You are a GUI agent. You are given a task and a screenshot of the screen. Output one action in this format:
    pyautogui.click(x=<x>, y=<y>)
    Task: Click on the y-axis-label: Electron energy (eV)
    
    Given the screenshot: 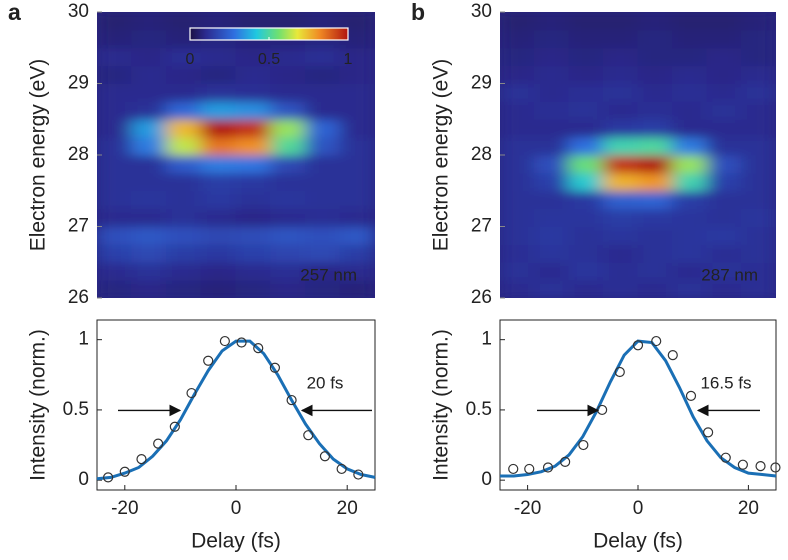 What is the action you would take?
    pyautogui.click(x=38, y=155)
    